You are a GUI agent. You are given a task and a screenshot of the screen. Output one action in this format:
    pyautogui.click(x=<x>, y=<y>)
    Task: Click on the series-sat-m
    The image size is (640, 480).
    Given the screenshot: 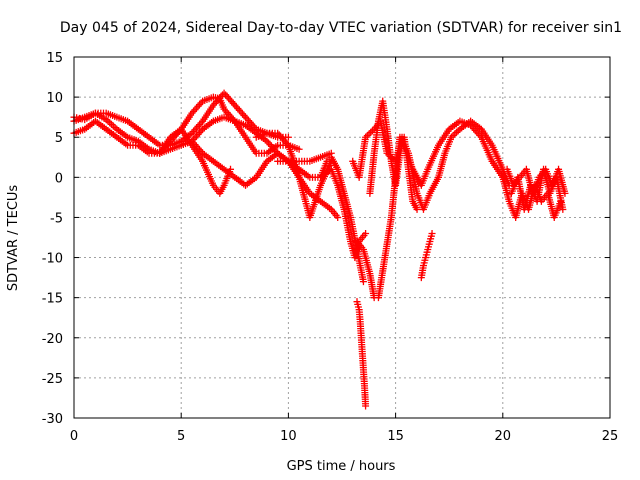 What is the action you would take?
    pyautogui.click(x=426, y=255)
    